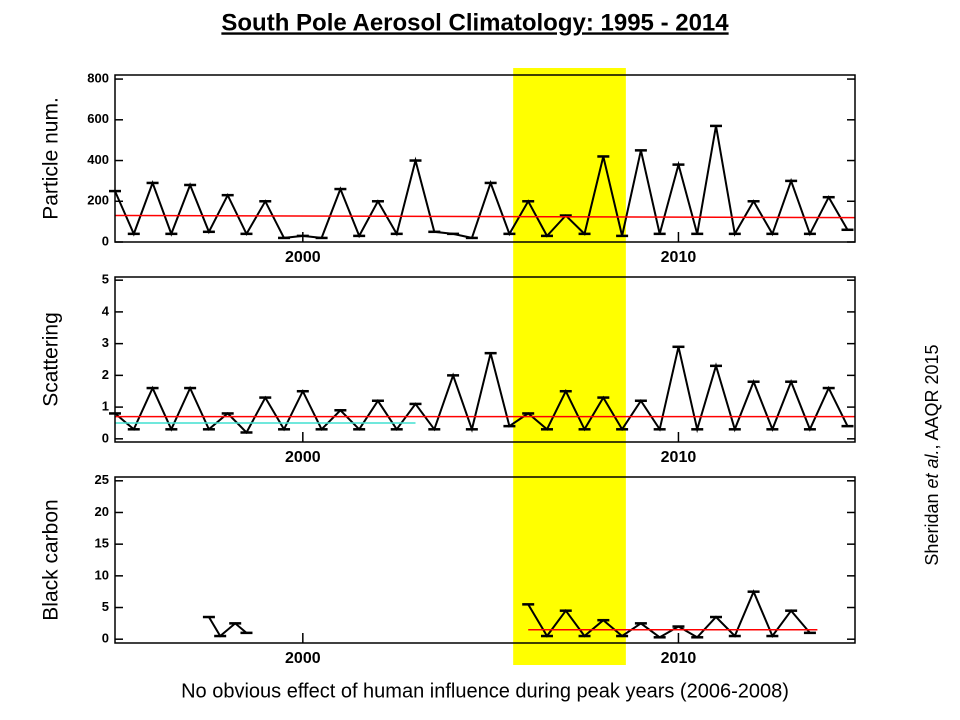 This screenshot has width=960, height=720. Describe the element at coordinates (102, 511) in the screenshot. I see `y-tick-label: 20` at that location.